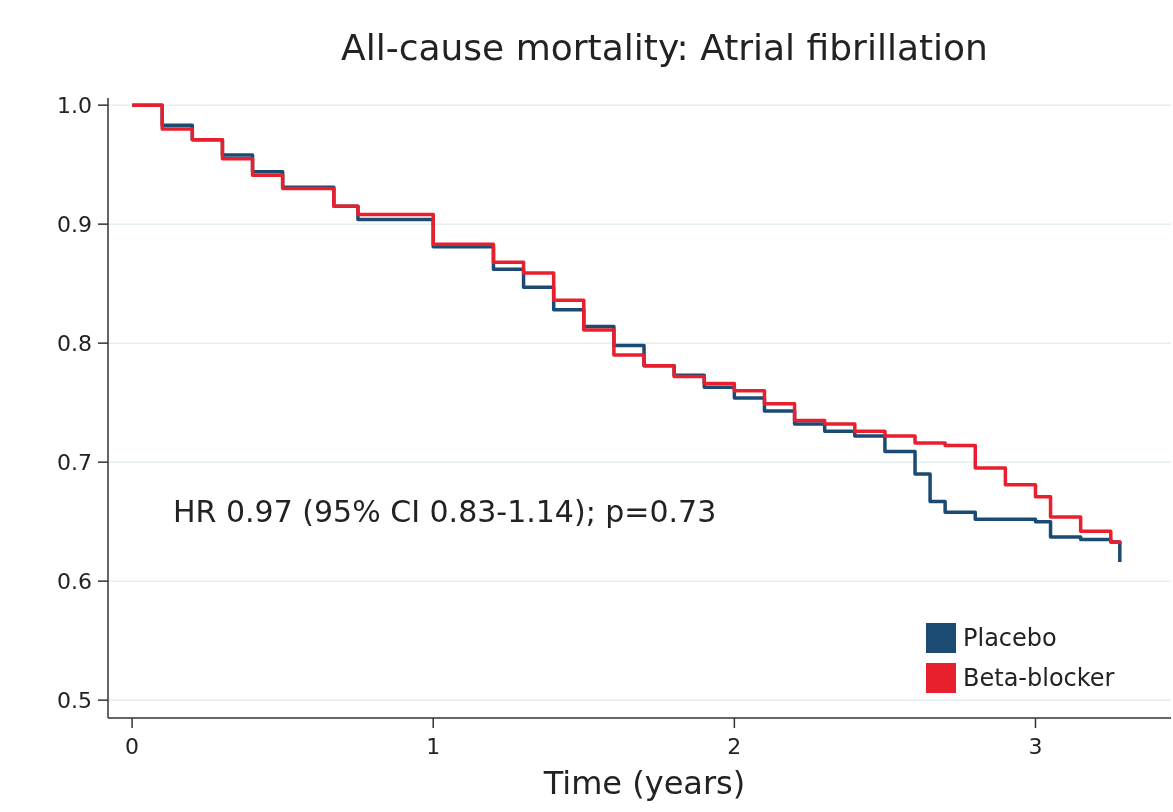 This screenshot has width=1173, height=812. Describe the element at coordinates (74, 343) in the screenshot. I see `y-tick-label: 0.8` at that location.